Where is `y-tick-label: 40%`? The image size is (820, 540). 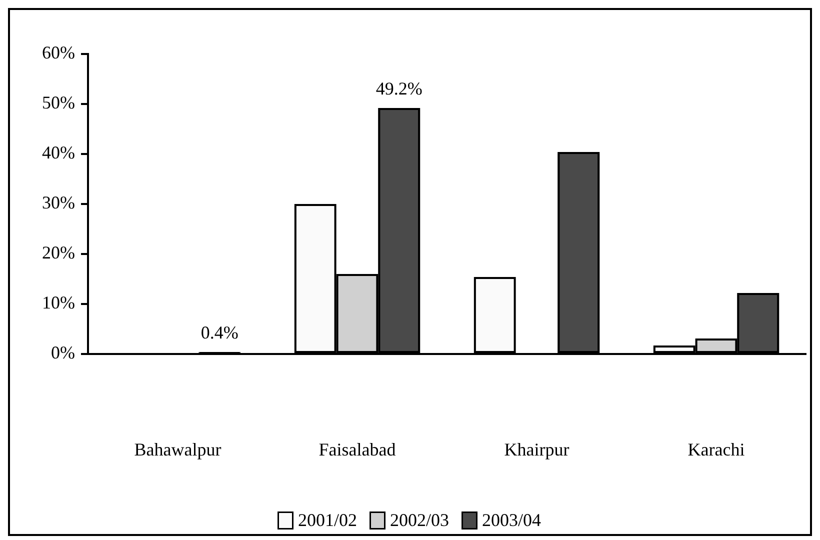 y-tick-label: 40% is located at coordinates (58, 152).